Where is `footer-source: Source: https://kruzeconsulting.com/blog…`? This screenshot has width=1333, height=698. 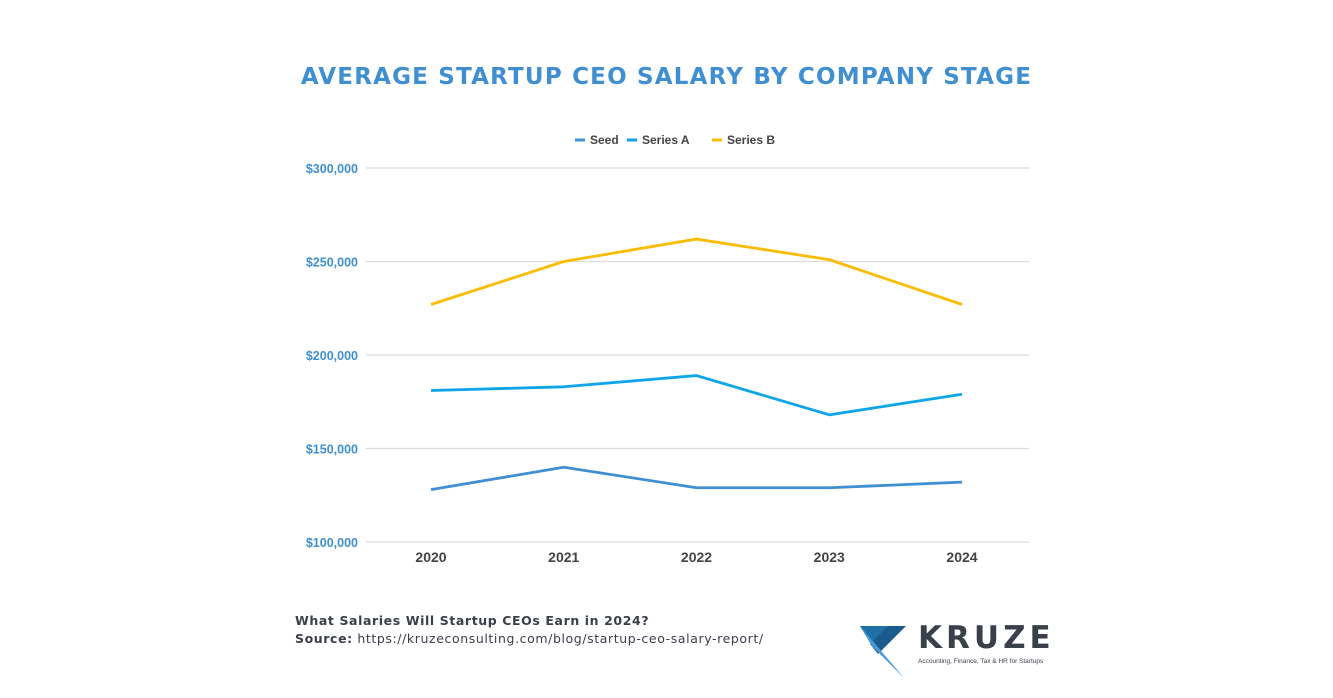
footer-source: Source: https://kruzeconsulting.com/blog… is located at coordinates (529, 638).